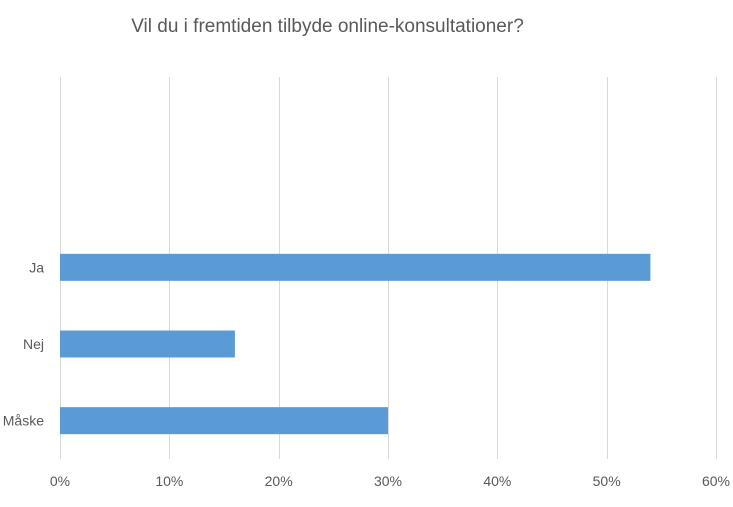 Image resolution: width=733 pixels, height=507 pixels. What do you see at coordinates (607, 481) in the screenshot?
I see `x-tick-label: 50%` at bounding box center [607, 481].